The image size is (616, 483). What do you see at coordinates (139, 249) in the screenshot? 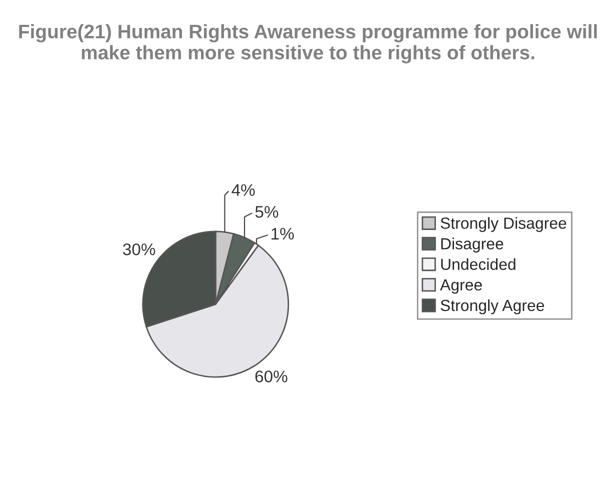
I see `data-label: 30%` at bounding box center [139, 249].